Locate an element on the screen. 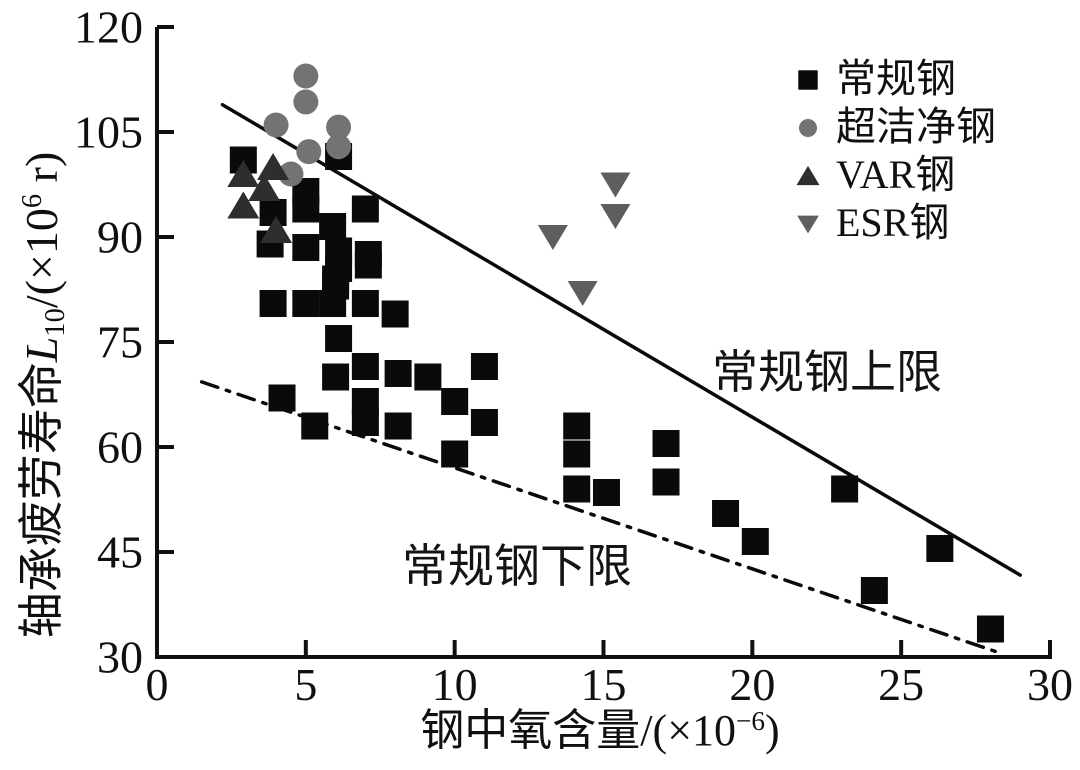  y-tick-label: 75 is located at coordinates (120, 342).